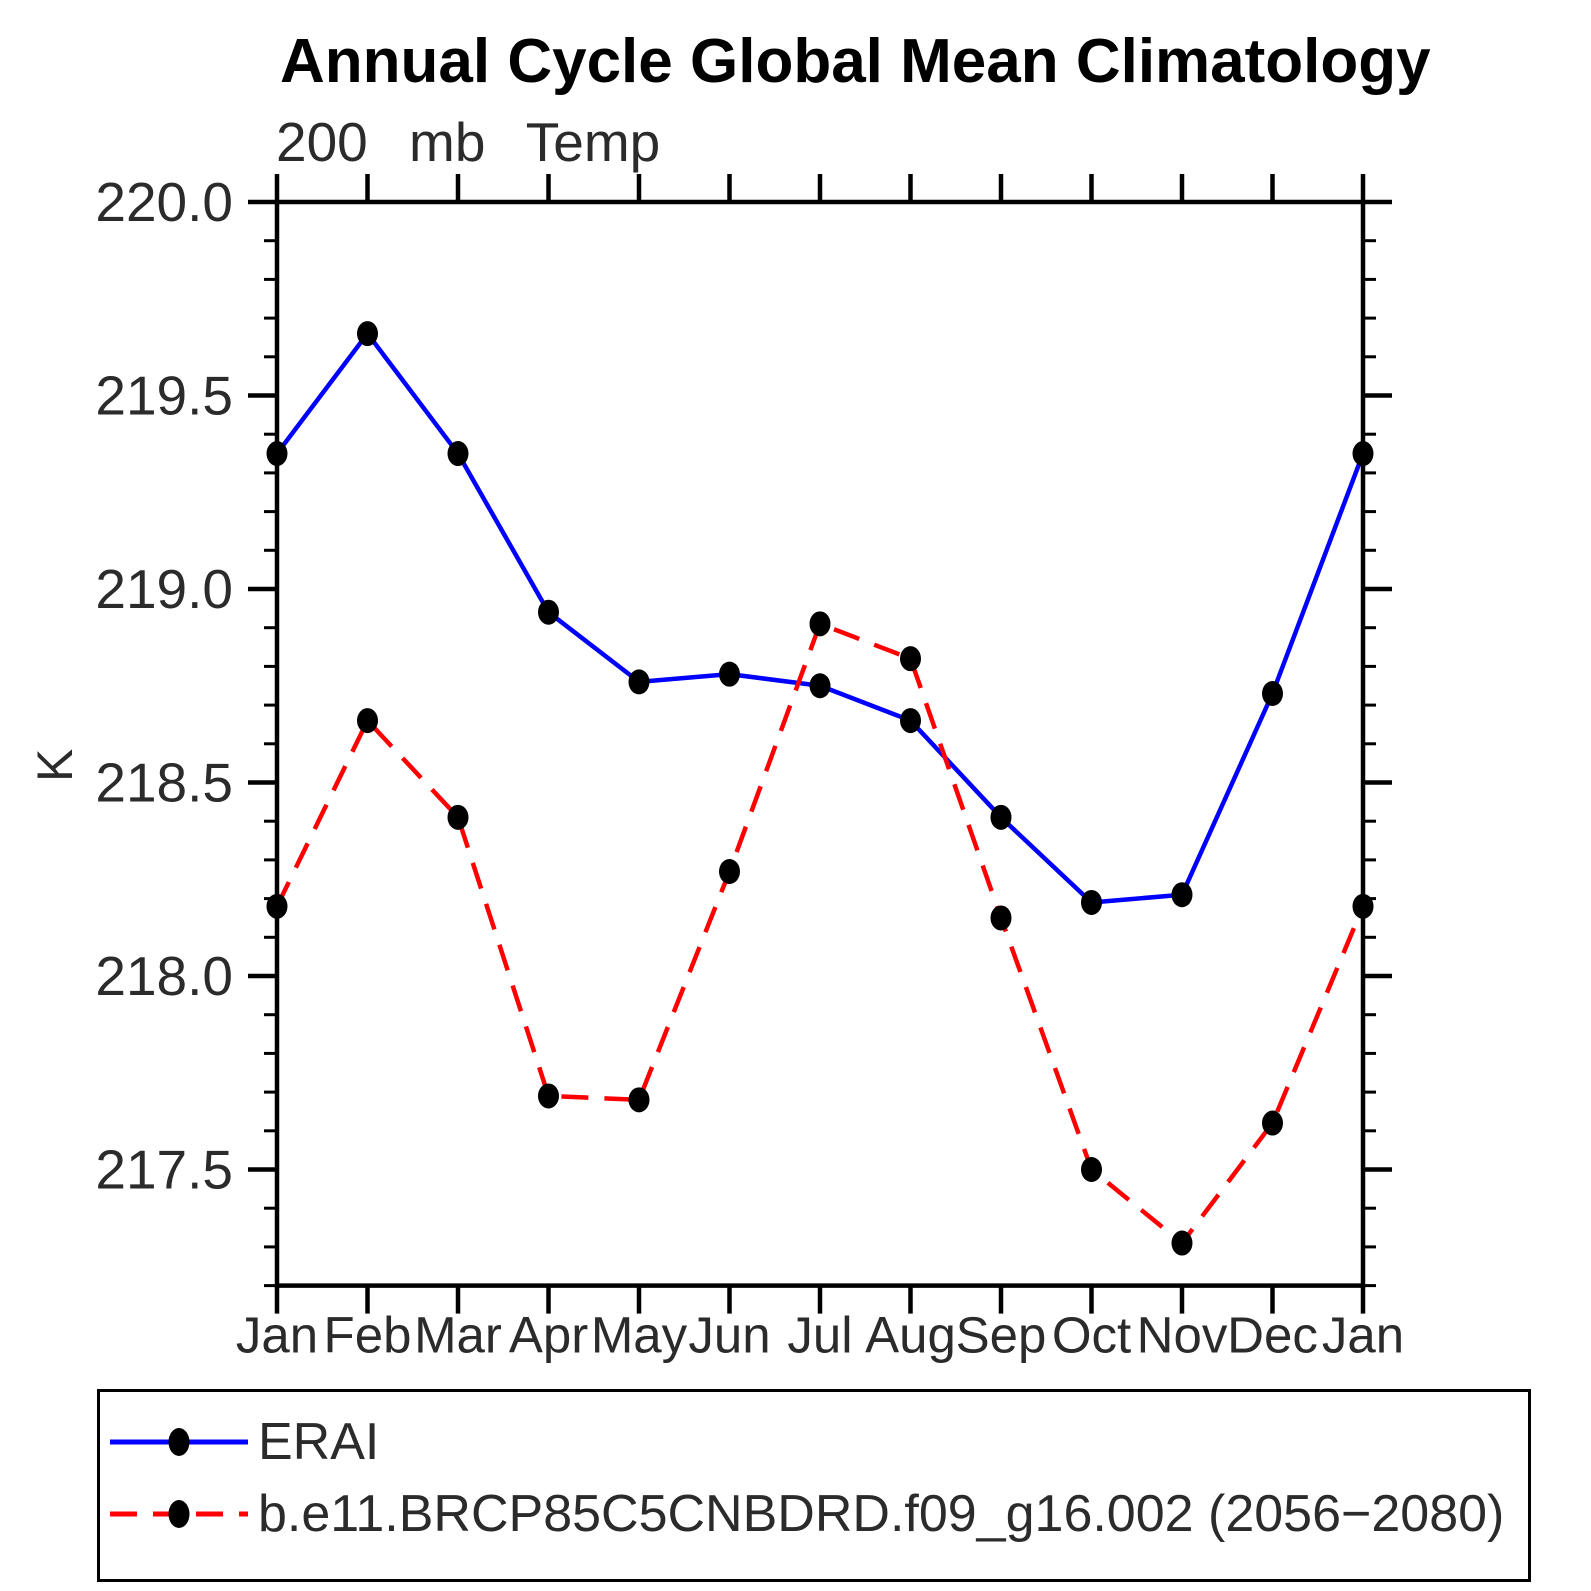  What do you see at coordinates (729, 1335) in the screenshot?
I see `x-tick-label: Jun` at bounding box center [729, 1335].